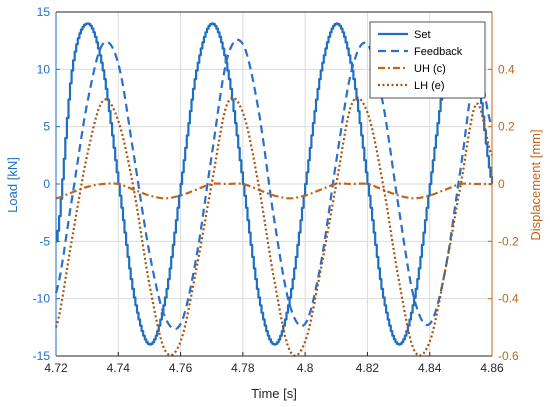  Describe the element at coordinates (46, 184) in the screenshot. I see `y-tick-label-left: 0` at that location.